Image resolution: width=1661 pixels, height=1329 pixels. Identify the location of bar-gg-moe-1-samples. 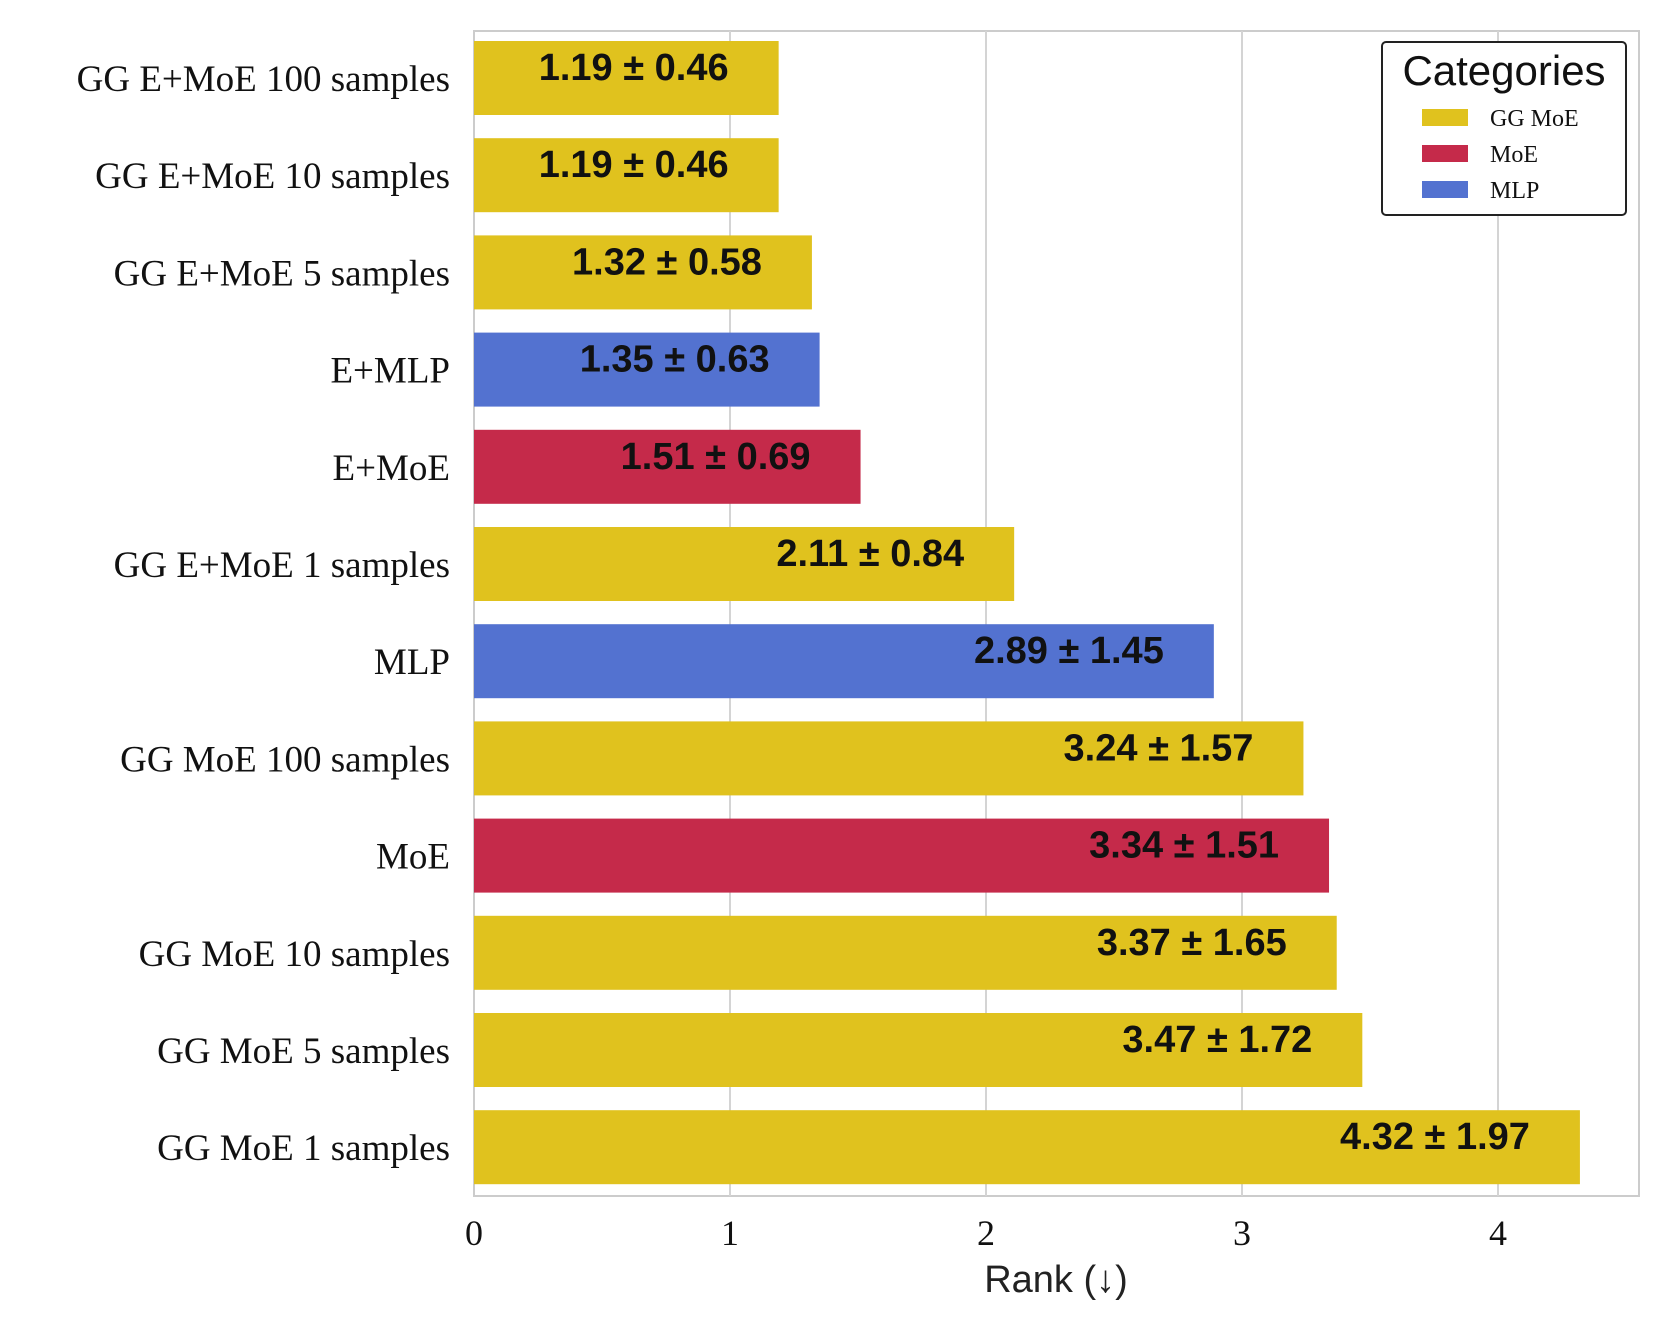
(1027, 1147).